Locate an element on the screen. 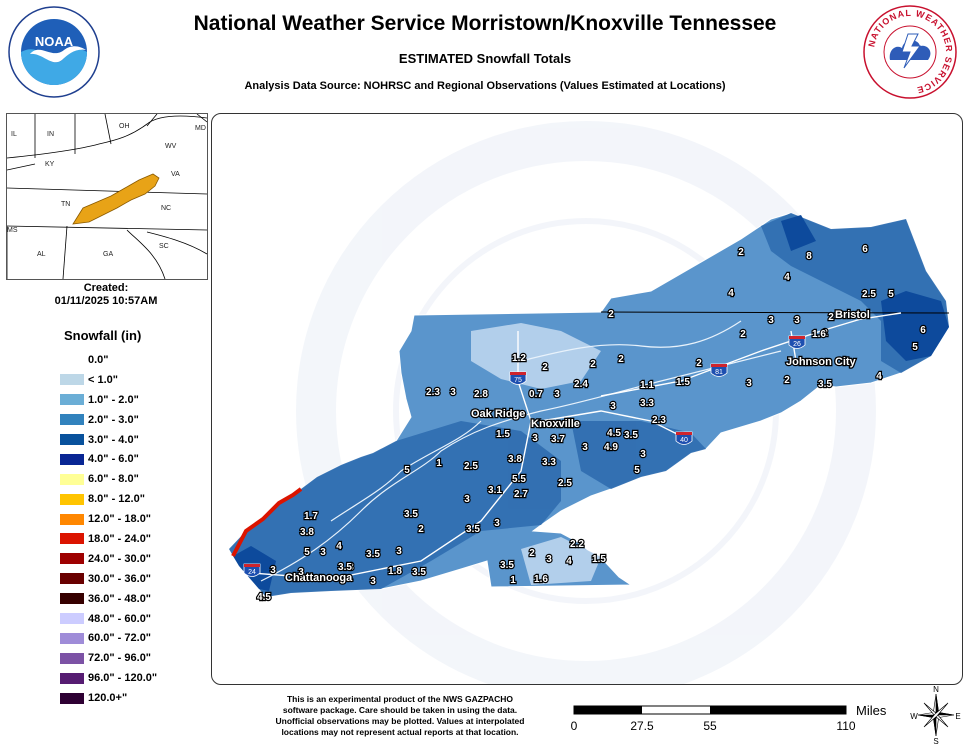 The height and width of the screenshot is (750, 970). snowfall-value: 2.2 is located at coordinates (577, 544).